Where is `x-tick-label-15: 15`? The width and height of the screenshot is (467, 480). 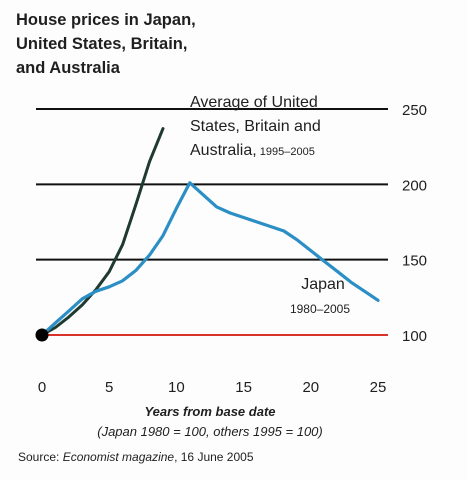
x-tick-label-15: 15 is located at coordinates (243, 387).